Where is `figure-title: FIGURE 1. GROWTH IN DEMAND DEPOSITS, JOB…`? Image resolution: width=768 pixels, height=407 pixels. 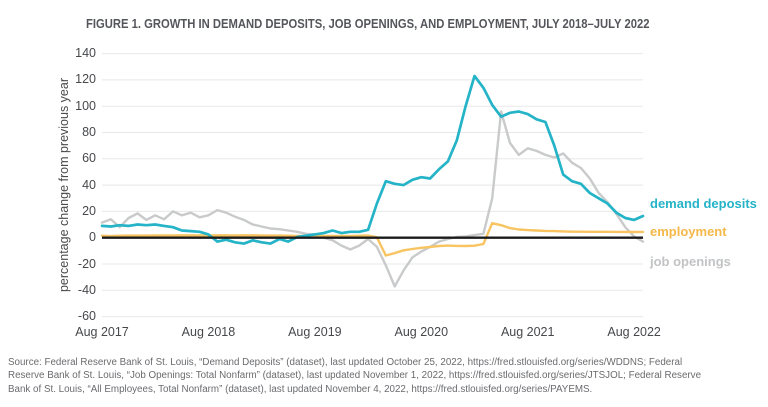
figure-title: FIGURE 1. GROWTH IN DEMAND DEPOSITS, JOB… is located at coordinates (368, 24).